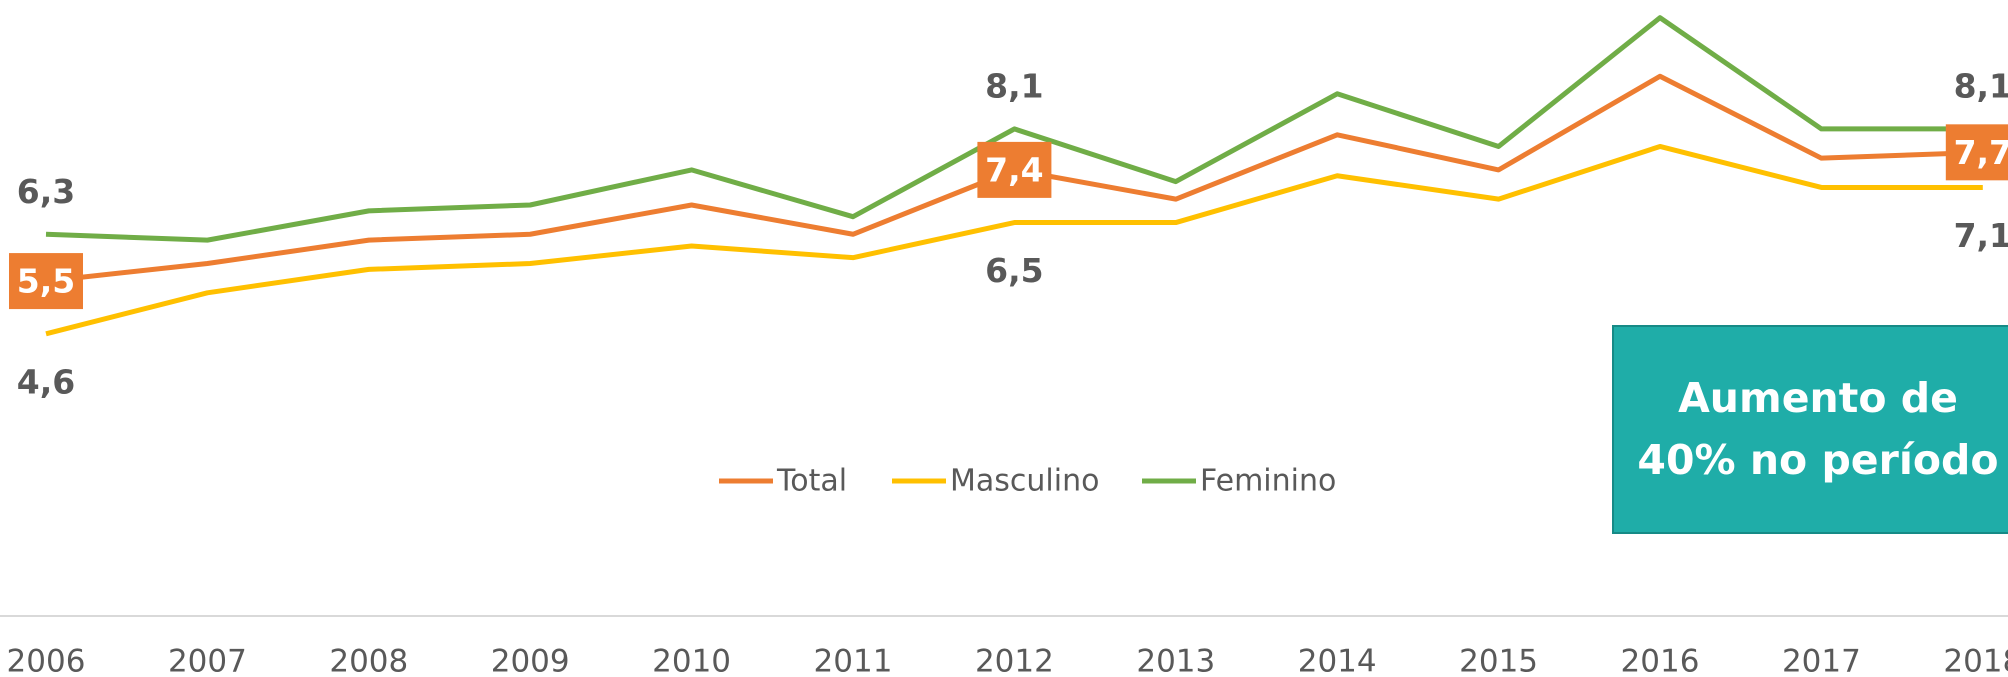  What do you see at coordinates (1817, 460) in the screenshot?
I see `annotation-text: 40% no período` at bounding box center [1817, 460].